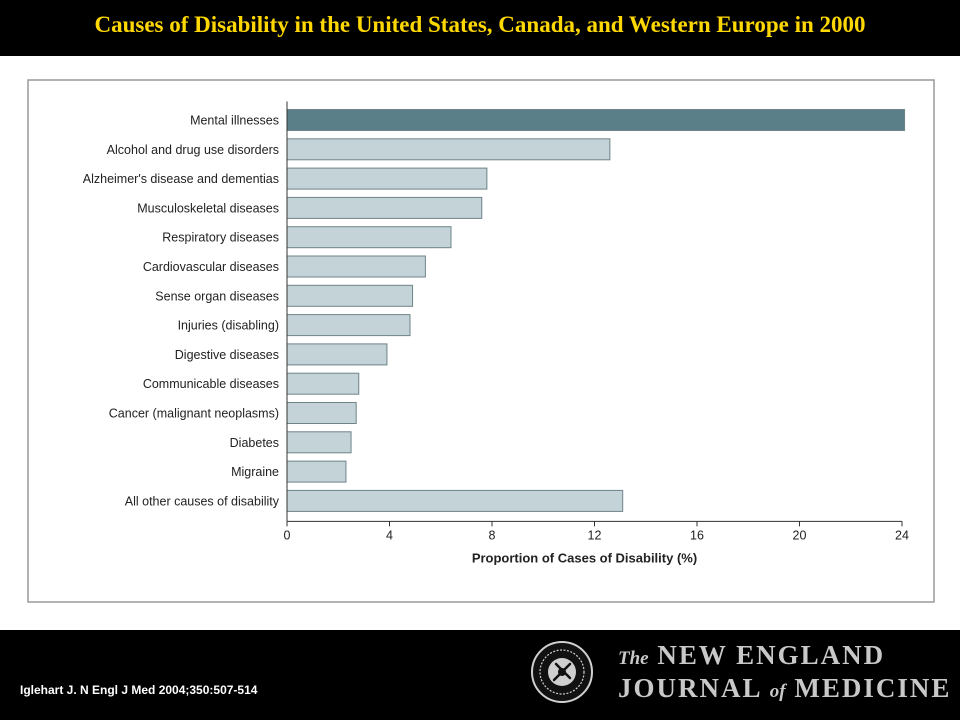 The height and width of the screenshot is (720, 960). Describe the element at coordinates (208, 208) in the screenshot. I see `category-label: Musculoskeletal diseases` at that location.